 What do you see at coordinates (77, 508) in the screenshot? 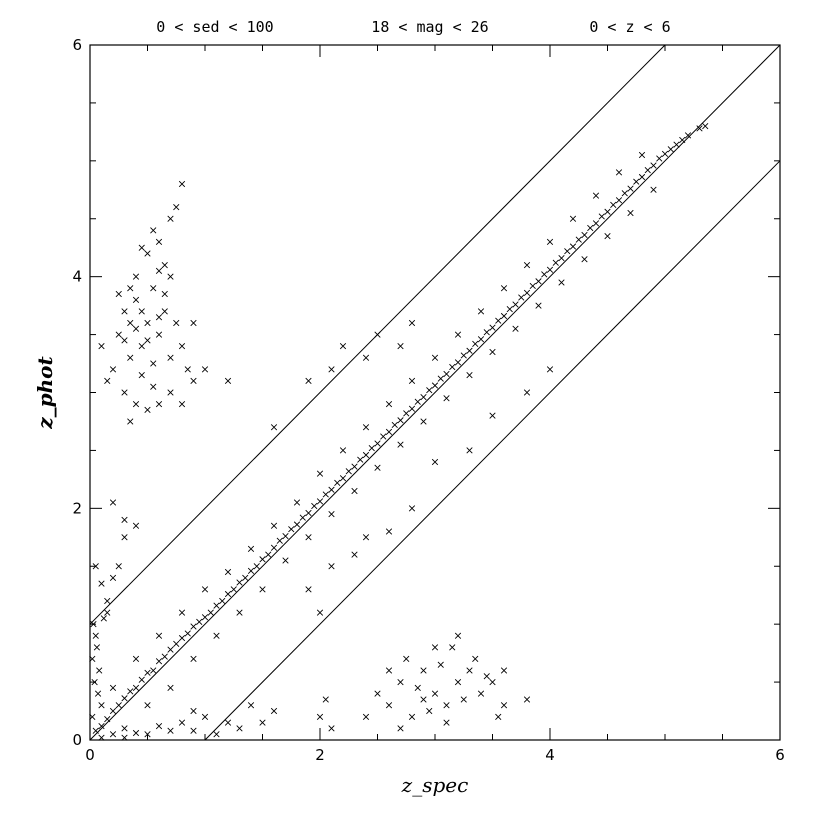
I see `y-tick-label: 2` at bounding box center [77, 508].